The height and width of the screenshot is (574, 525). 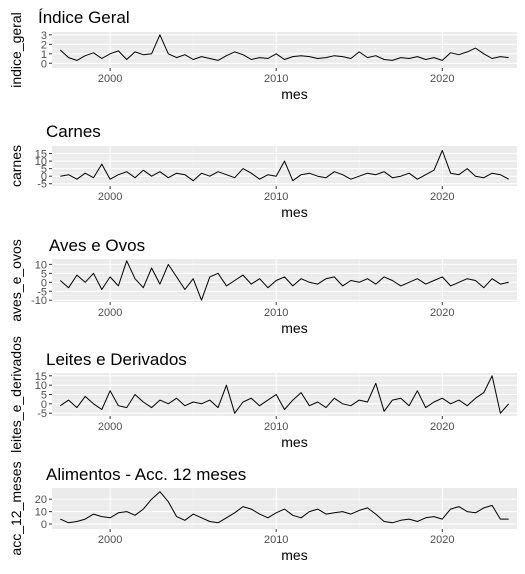 I want to click on chart-title: Leites e Derivados, so click(x=116, y=359).